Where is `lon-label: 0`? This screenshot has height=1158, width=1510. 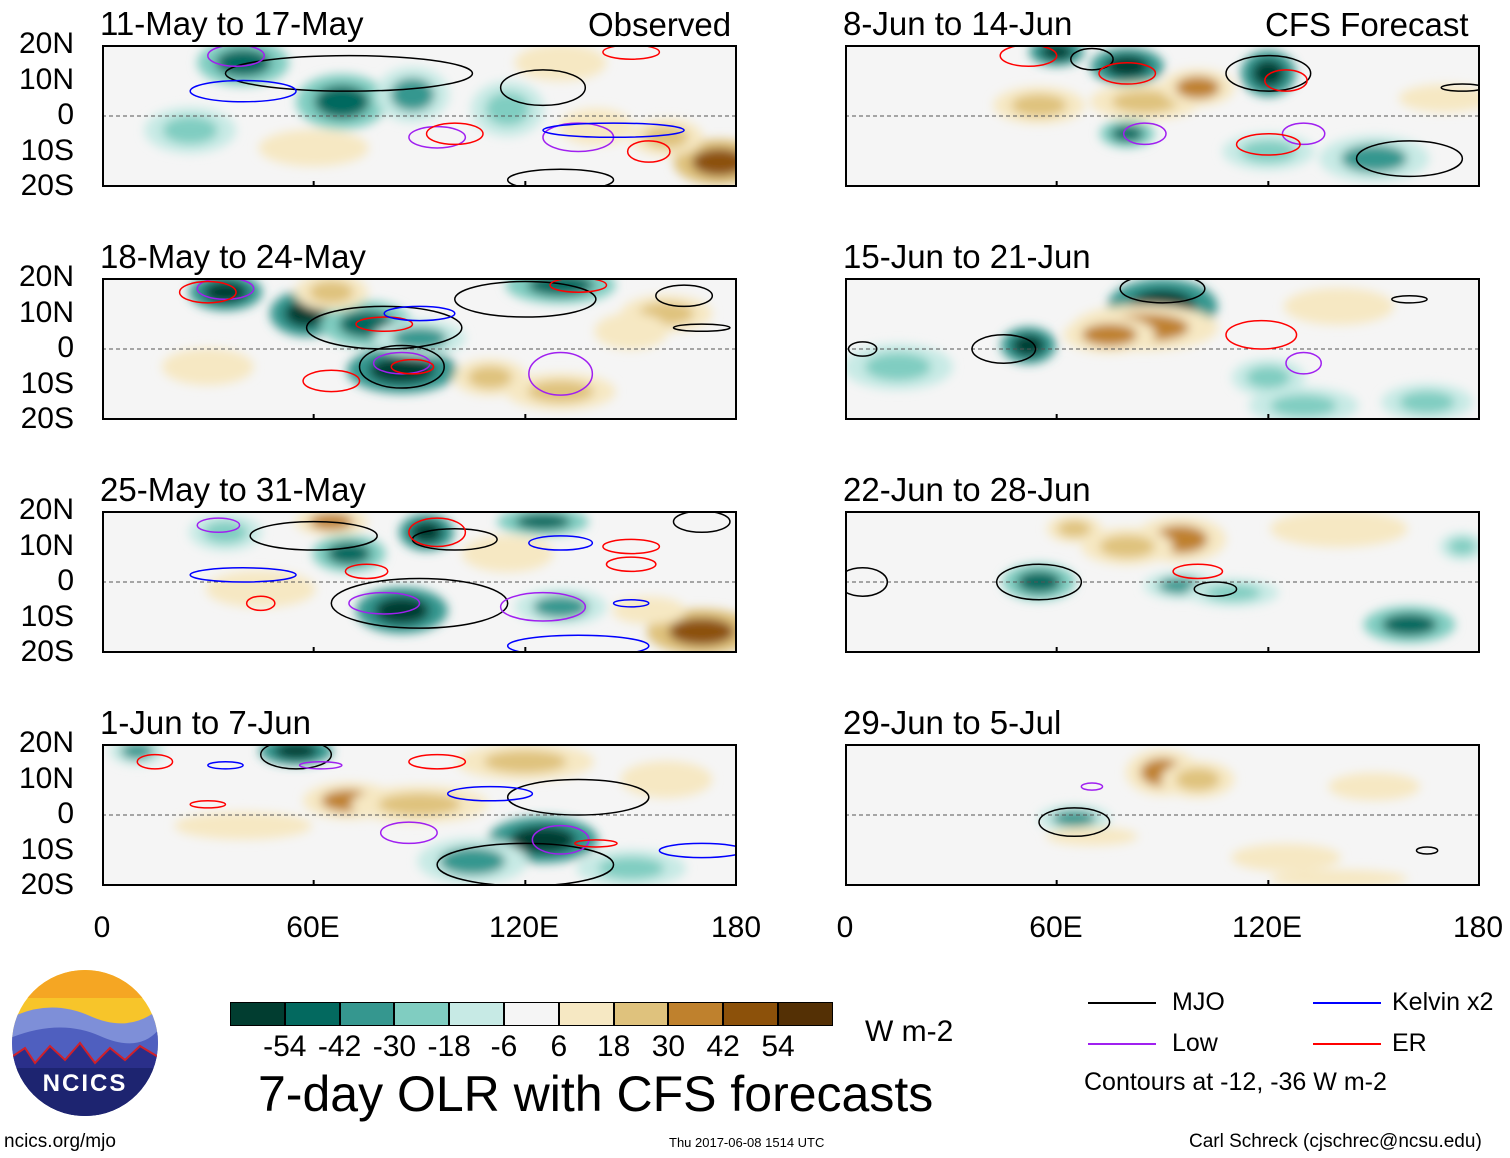
lon-label: 0 is located at coordinates (845, 927).